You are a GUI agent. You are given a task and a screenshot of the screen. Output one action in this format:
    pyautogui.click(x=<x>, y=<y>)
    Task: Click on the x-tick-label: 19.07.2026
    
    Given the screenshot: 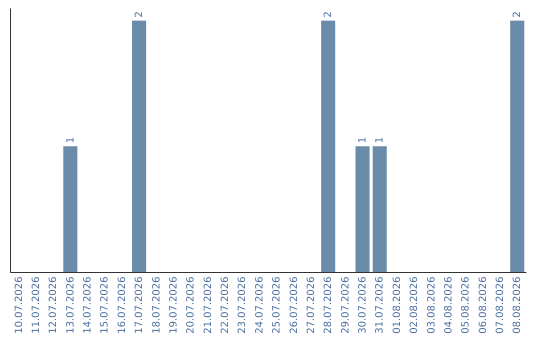 What is the action you would take?
    pyautogui.click(x=174, y=305)
    